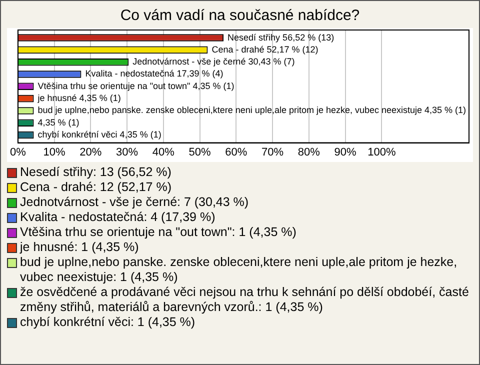 The image size is (480, 365). I want to click on legend-label: bud je uplne,nebo panske. zenske obleceni,ktere neni uple,ale pritom je hezke, vubec neexistuje: 1 (4,35 %), so click(239, 270).